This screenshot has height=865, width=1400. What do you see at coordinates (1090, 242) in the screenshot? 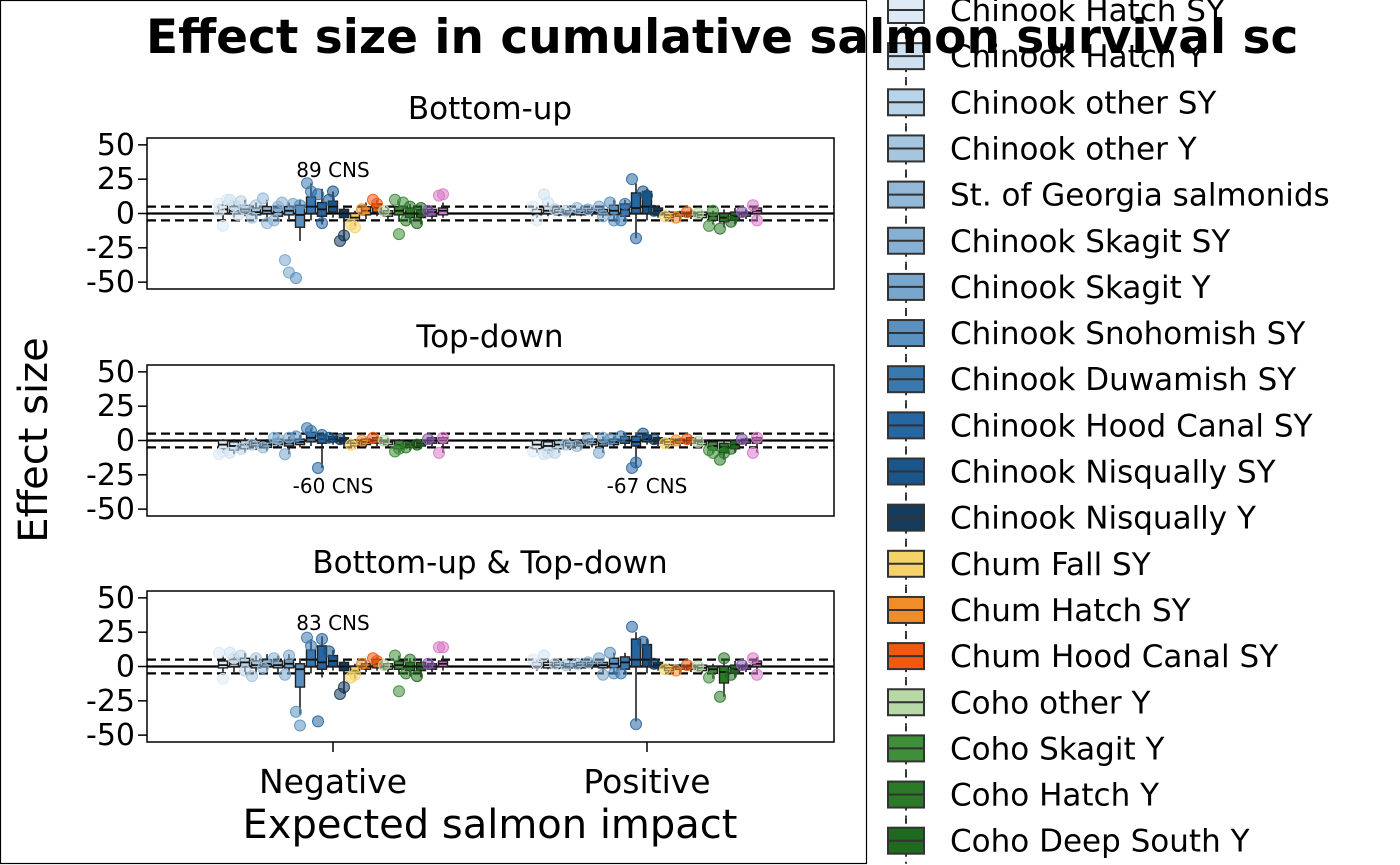
I see `legend-label: Chinook Skagit SY` at bounding box center [1090, 242].